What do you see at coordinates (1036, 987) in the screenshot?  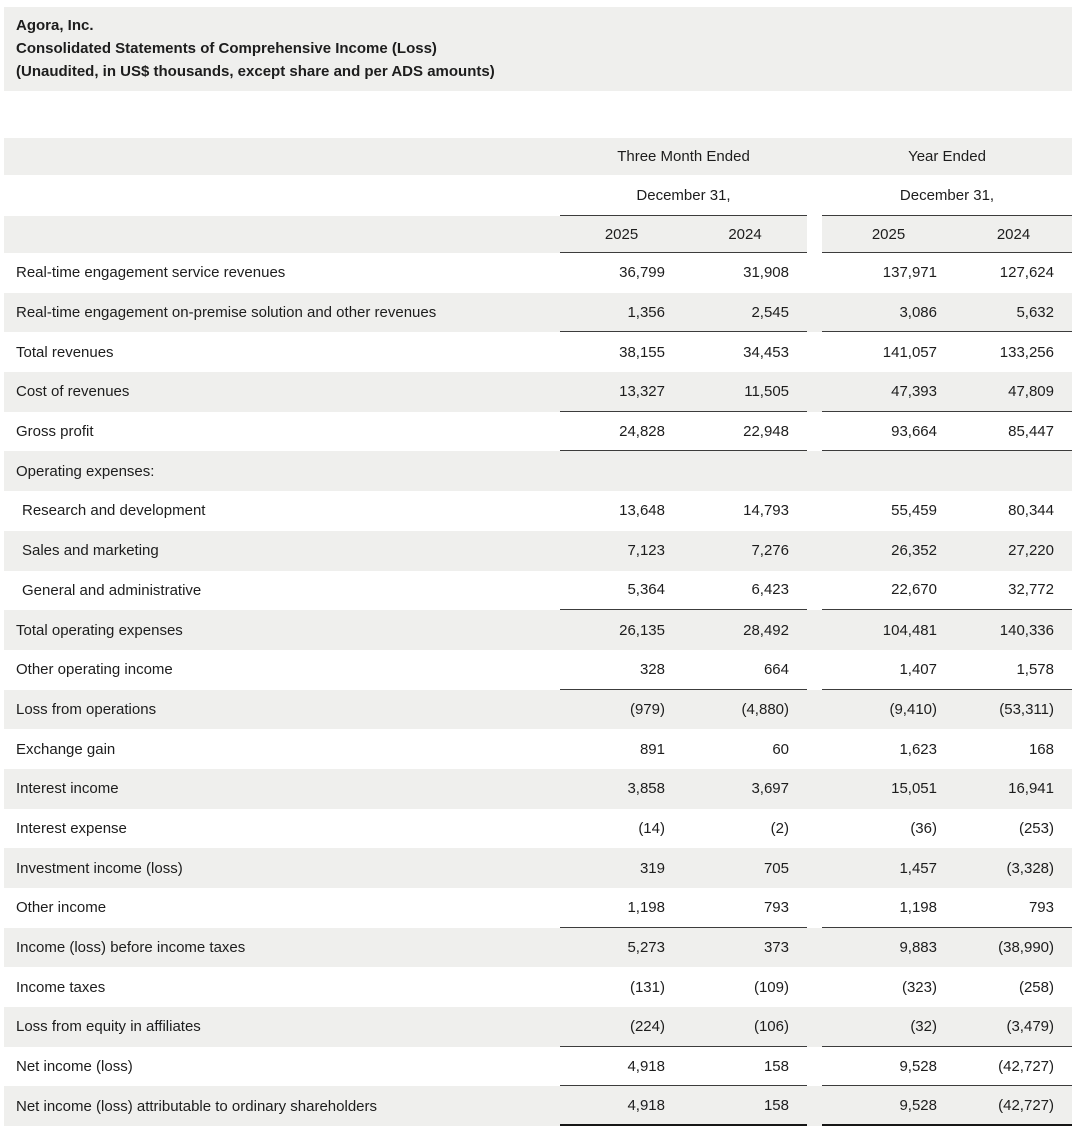 I see `value-fy-2024: (258)` at bounding box center [1036, 987].